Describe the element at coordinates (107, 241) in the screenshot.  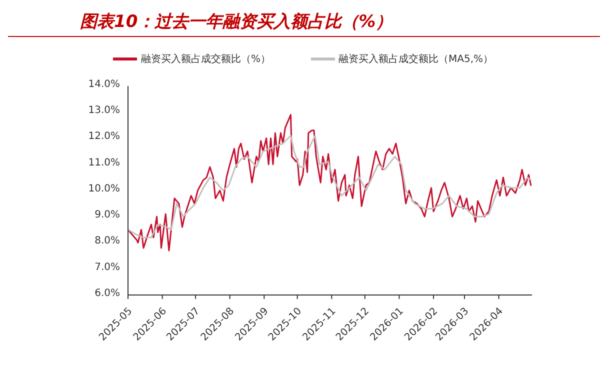
I see `y-tick-label: 8.0%` at that location.